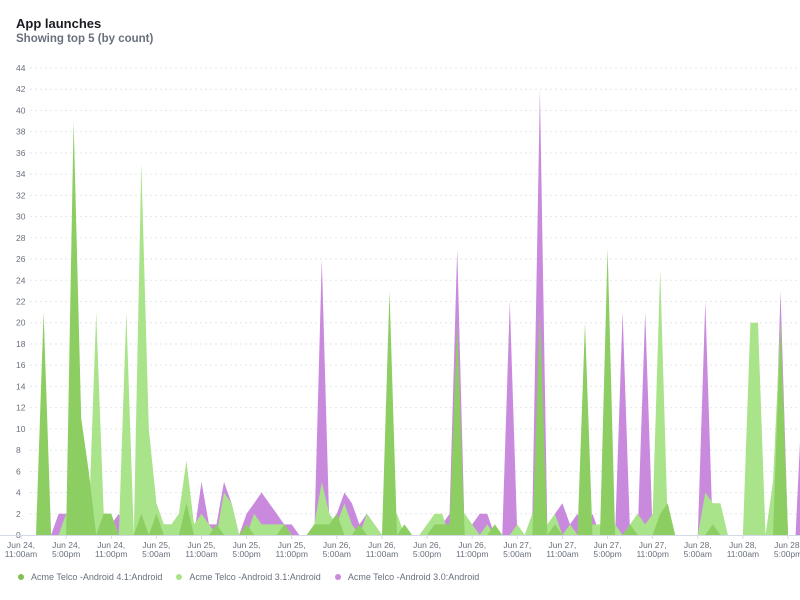 This screenshot has width=800, height=600. Describe the element at coordinates (21, 365) in the screenshot. I see `y-tick-label: 16` at that location.